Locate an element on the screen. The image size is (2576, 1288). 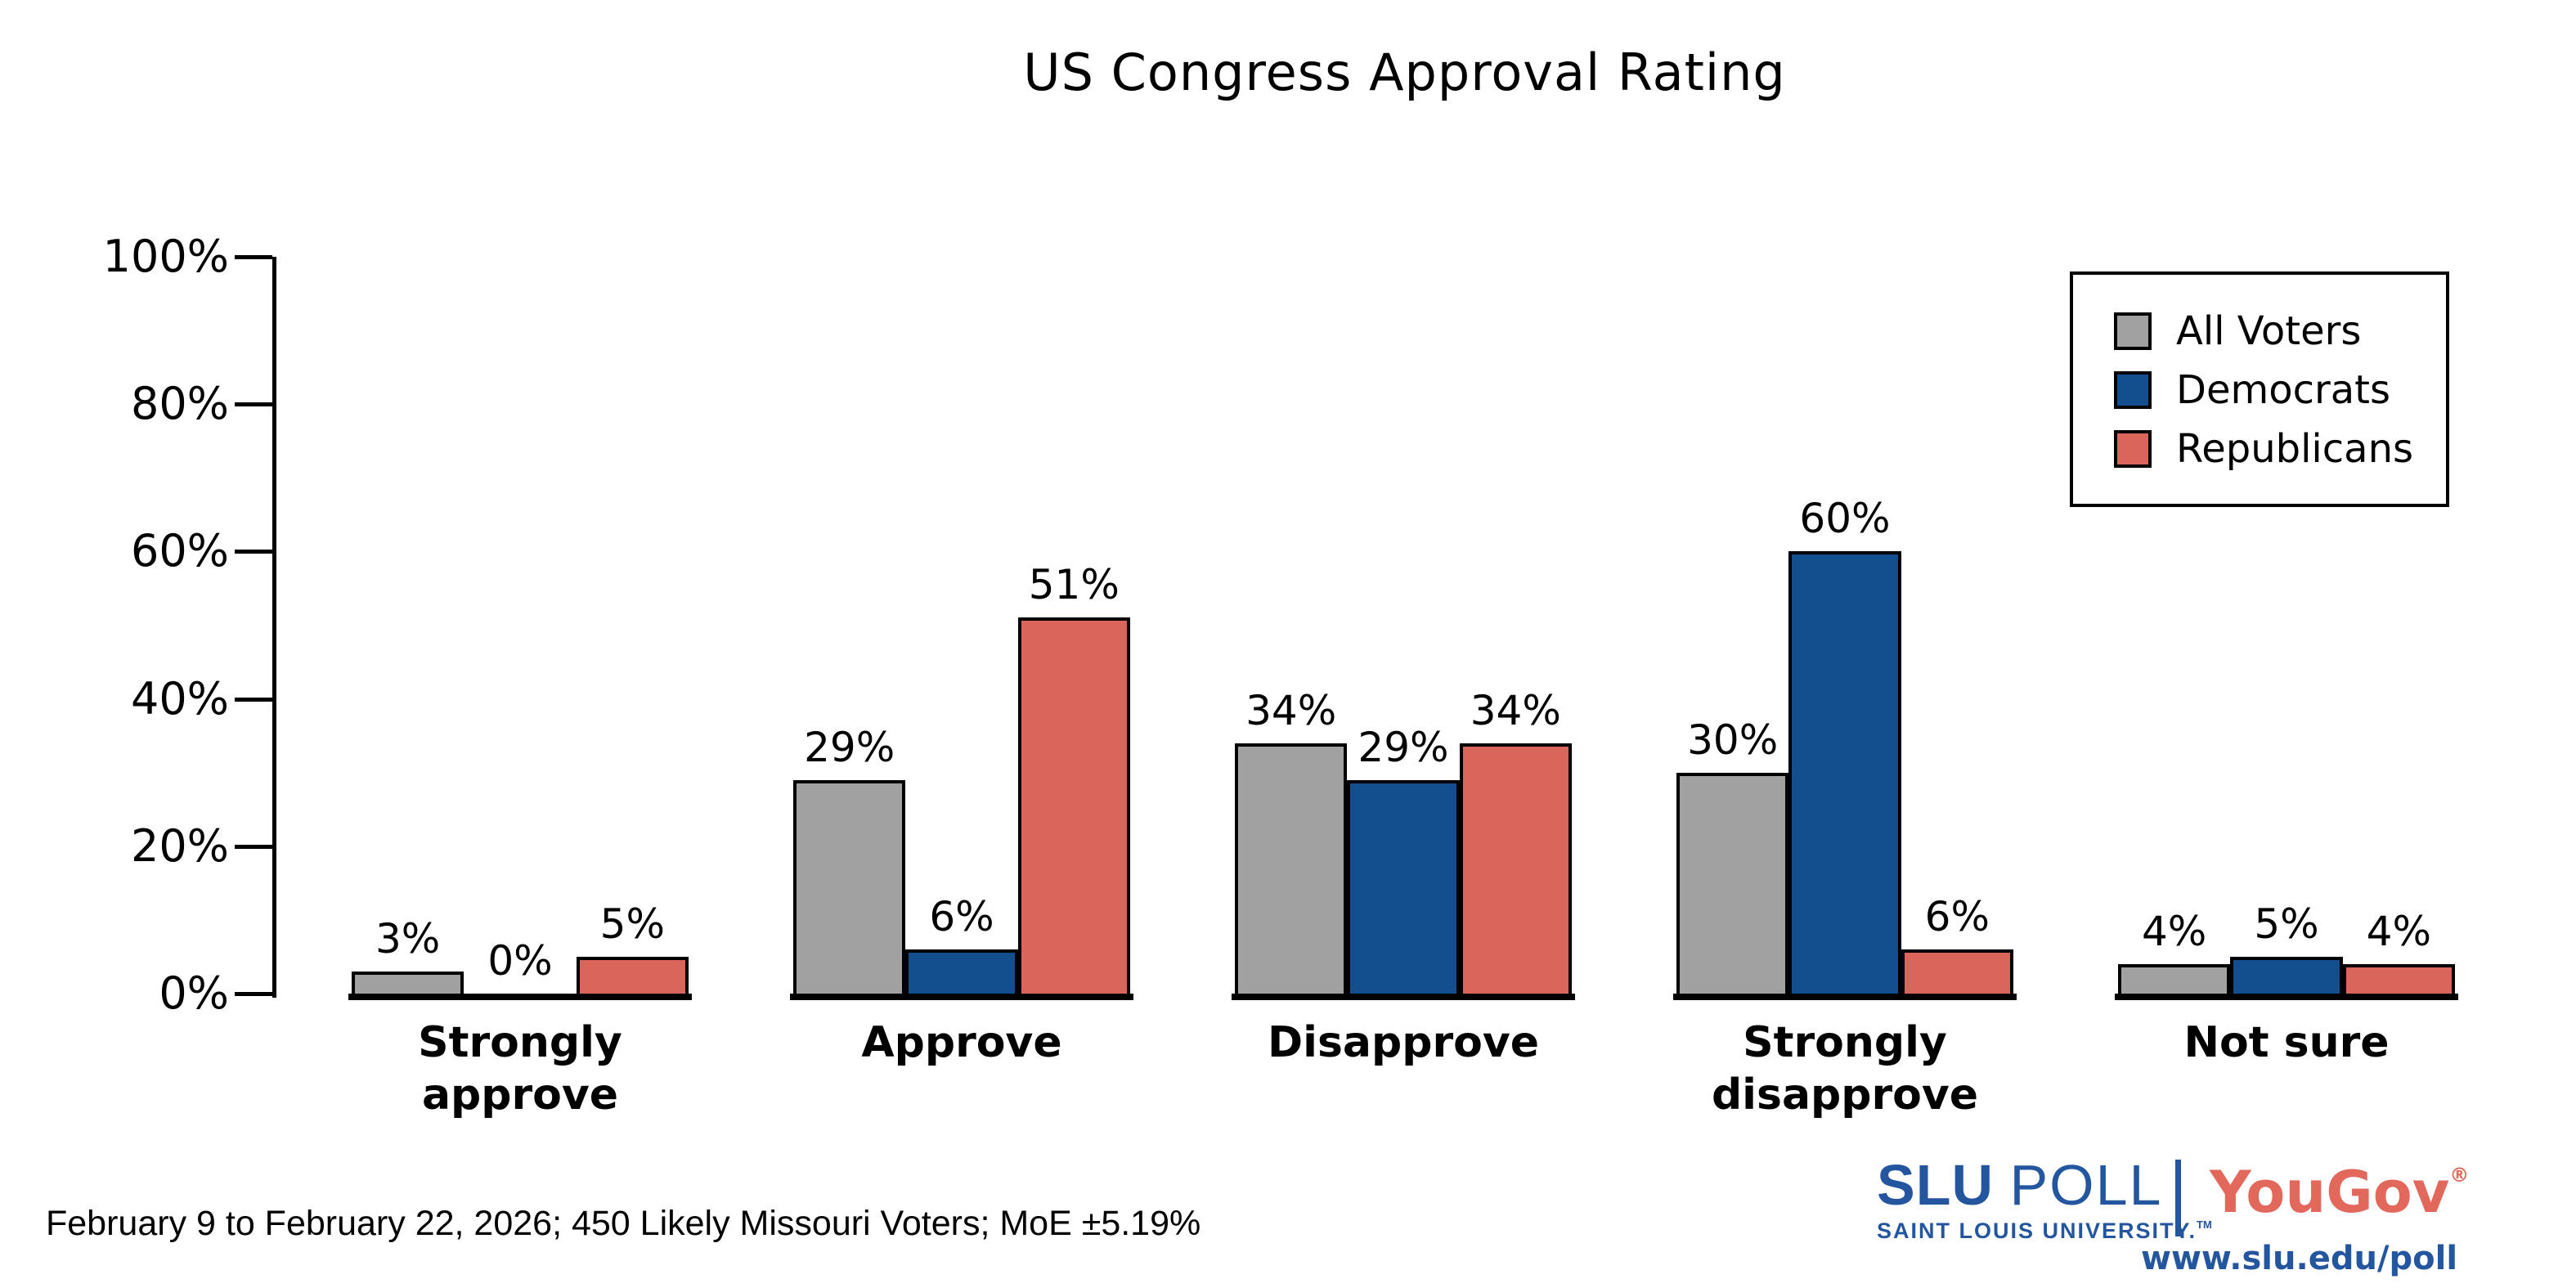
yougov-wordmark: YouGov is located at coordinates (2330, 1193).